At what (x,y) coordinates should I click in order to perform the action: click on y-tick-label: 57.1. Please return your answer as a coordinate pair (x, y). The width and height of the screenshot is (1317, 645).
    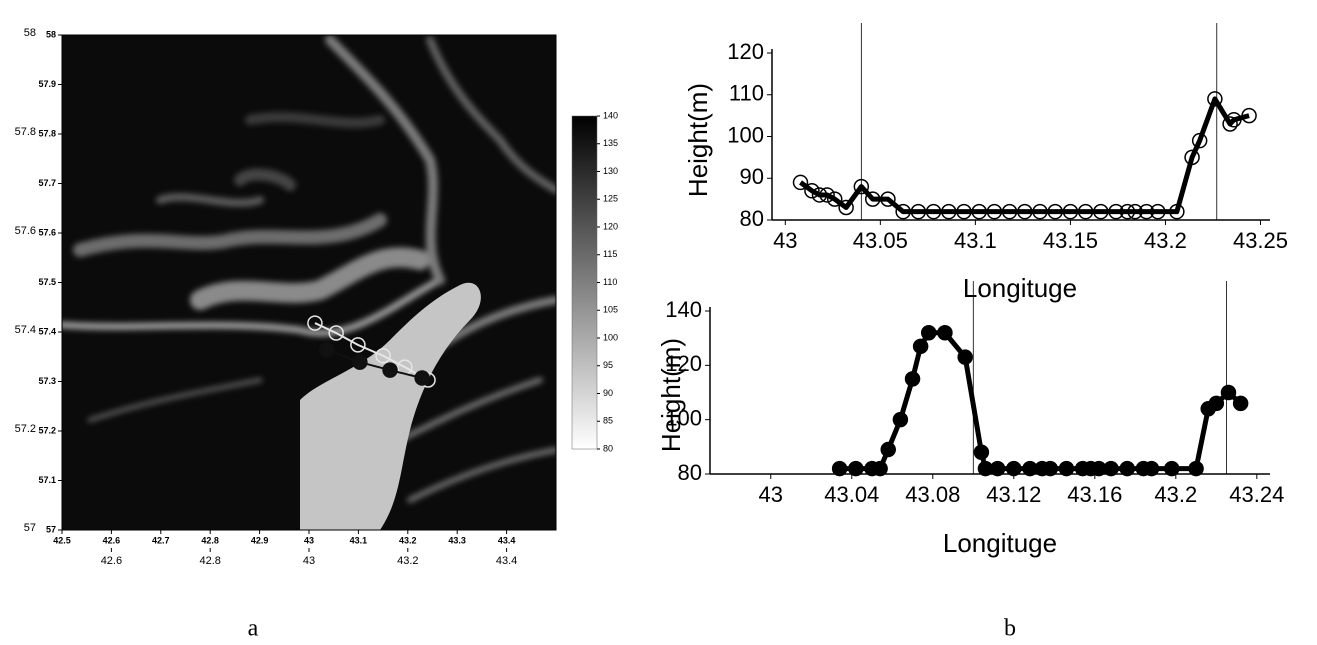
    Looking at the image, I should click on (47, 480).